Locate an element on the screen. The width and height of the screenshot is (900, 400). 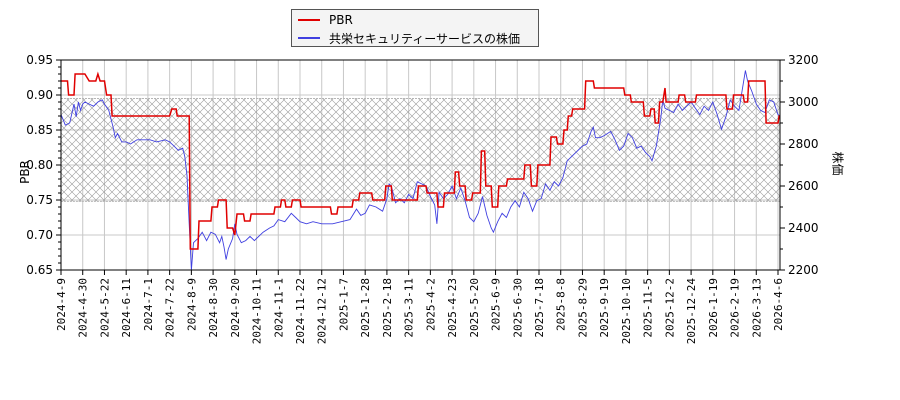
y-right-tick-label: 3200 is located at coordinates (803, 60).